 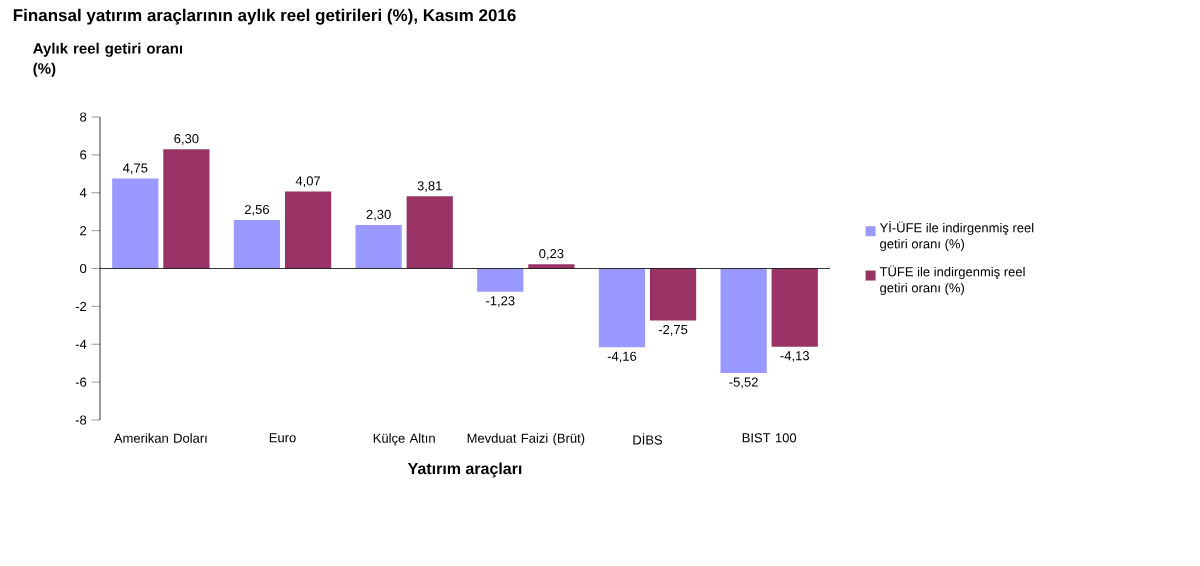 I want to click on data-label: 3,81, so click(x=429, y=186).